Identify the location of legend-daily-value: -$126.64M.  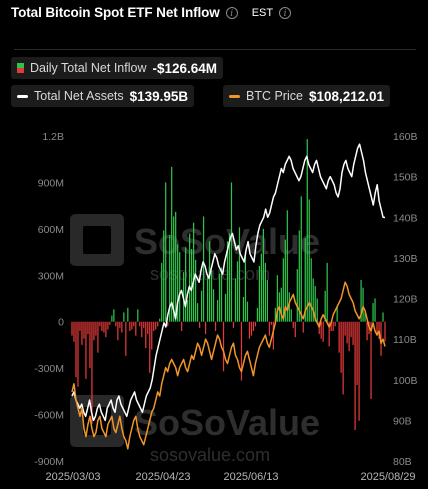
(185, 68).